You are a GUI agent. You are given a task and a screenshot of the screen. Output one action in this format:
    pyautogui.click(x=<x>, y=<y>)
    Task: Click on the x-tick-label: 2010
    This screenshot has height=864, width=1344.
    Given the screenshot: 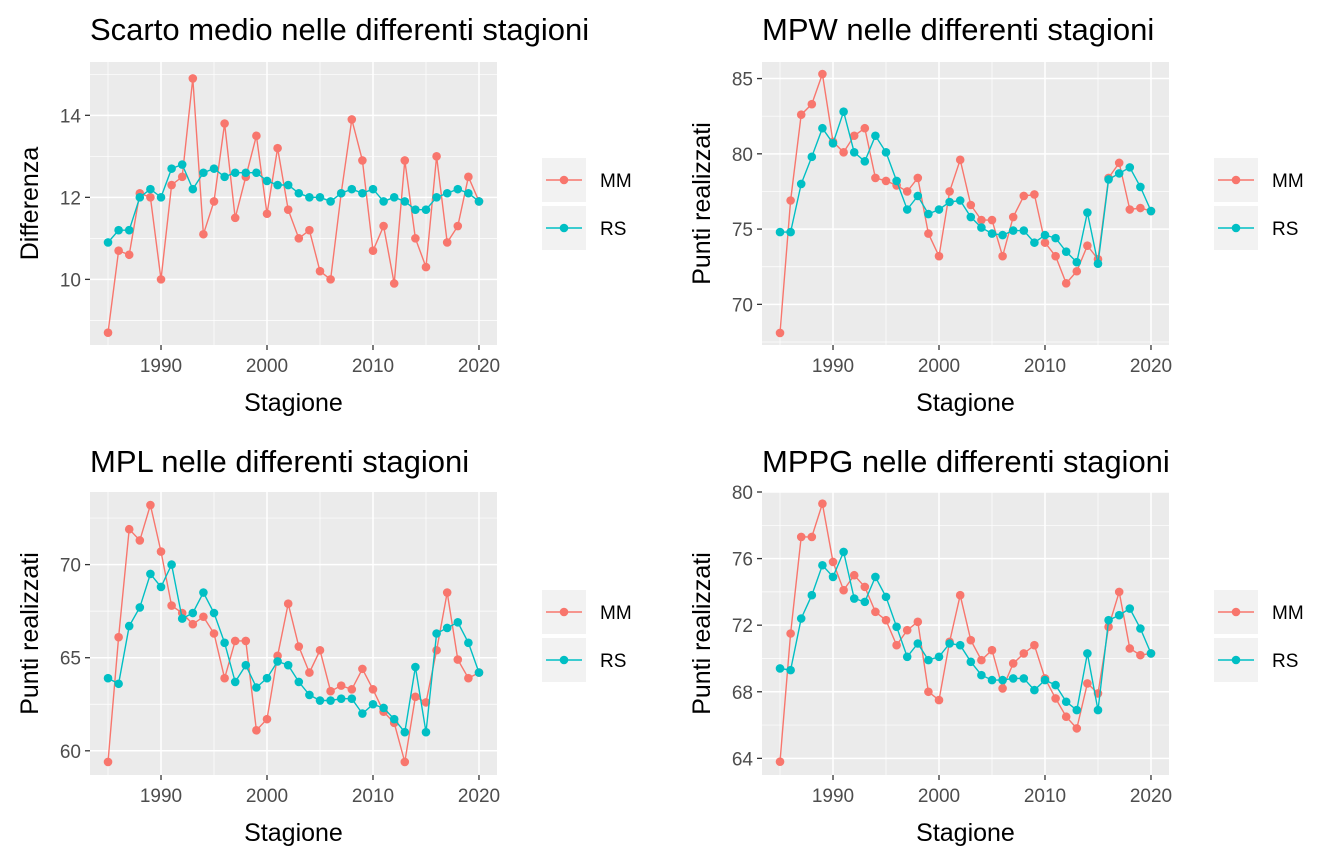 What is the action you would take?
    pyautogui.click(x=373, y=366)
    